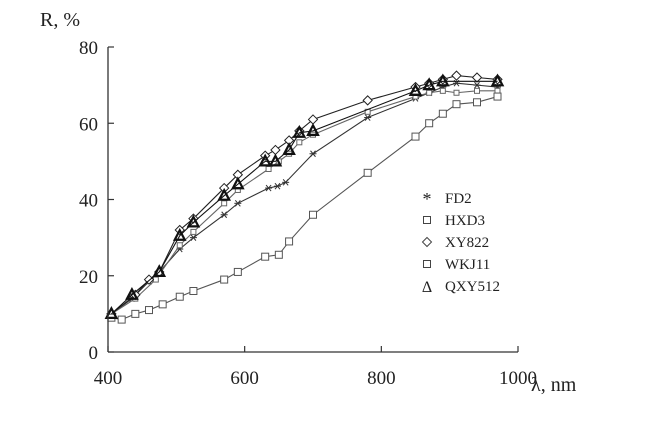 This screenshot has height=421, width=650. I want to click on legend-item: HXD3, so click(454, 221).